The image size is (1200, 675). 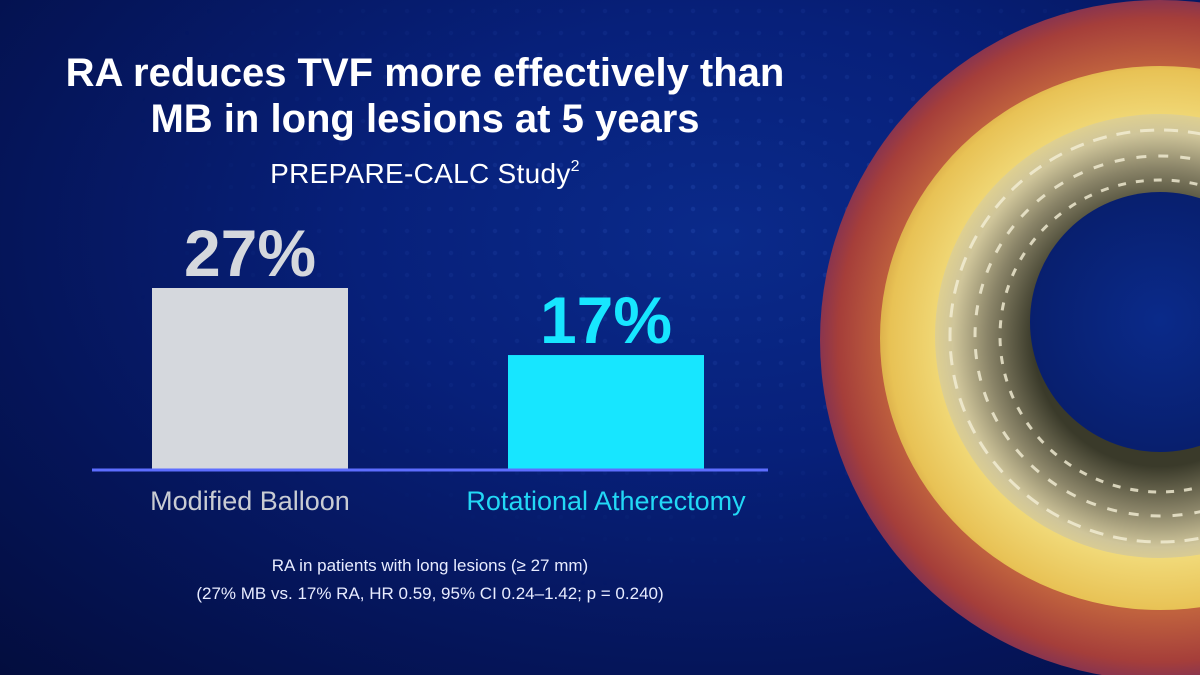 What do you see at coordinates (420, 173) in the screenshot?
I see `study-name: PREPARE-CALC Study` at bounding box center [420, 173].